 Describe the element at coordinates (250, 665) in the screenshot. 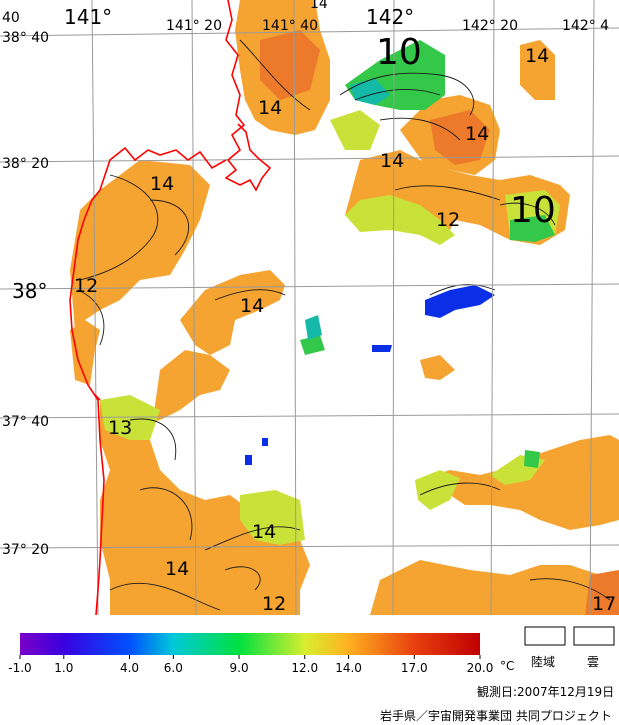

I see `colorbar-ticks: -1.0 1.0 4.0 6.0 9.0 12.0 14.0 17.0 20.0` at that location.